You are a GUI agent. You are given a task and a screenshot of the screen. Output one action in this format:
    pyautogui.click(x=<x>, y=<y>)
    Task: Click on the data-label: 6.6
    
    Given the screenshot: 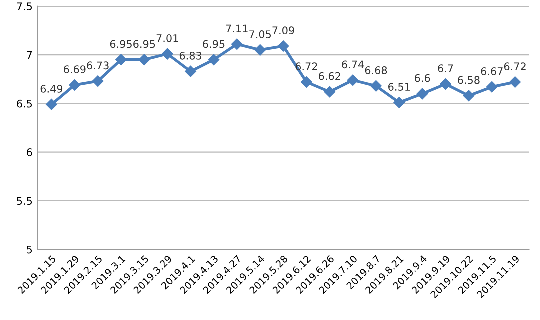 What is the action you would take?
    pyautogui.click(x=422, y=78)
    